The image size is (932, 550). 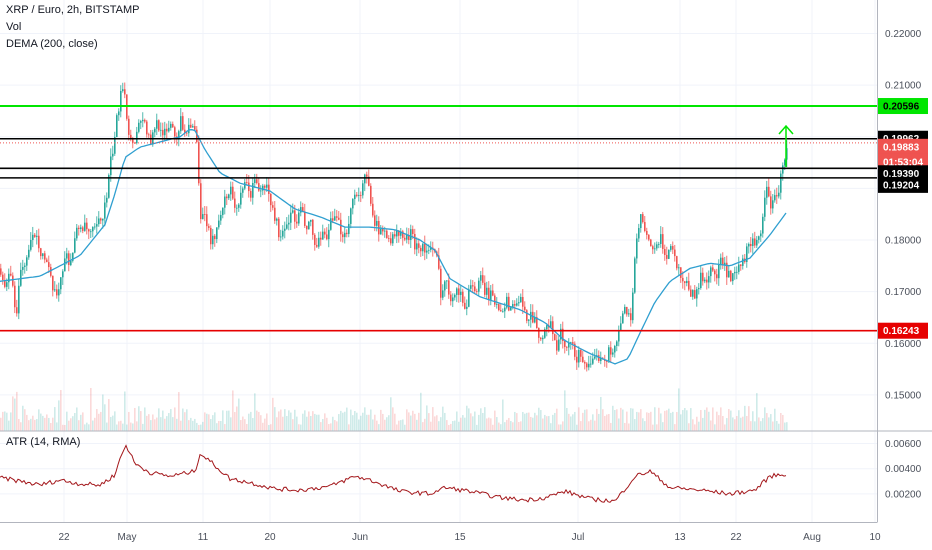 I want to click on time-axis: 22 May 11 20 Jun 15 Jul 13 22 Aug 10, so click(x=469, y=537).